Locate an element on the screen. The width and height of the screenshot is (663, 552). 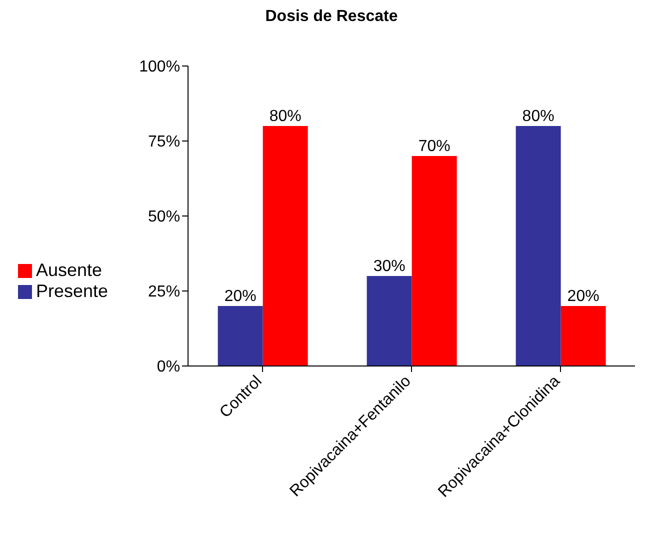
y-tick-label: 75% is located at coordinates (164, 142).